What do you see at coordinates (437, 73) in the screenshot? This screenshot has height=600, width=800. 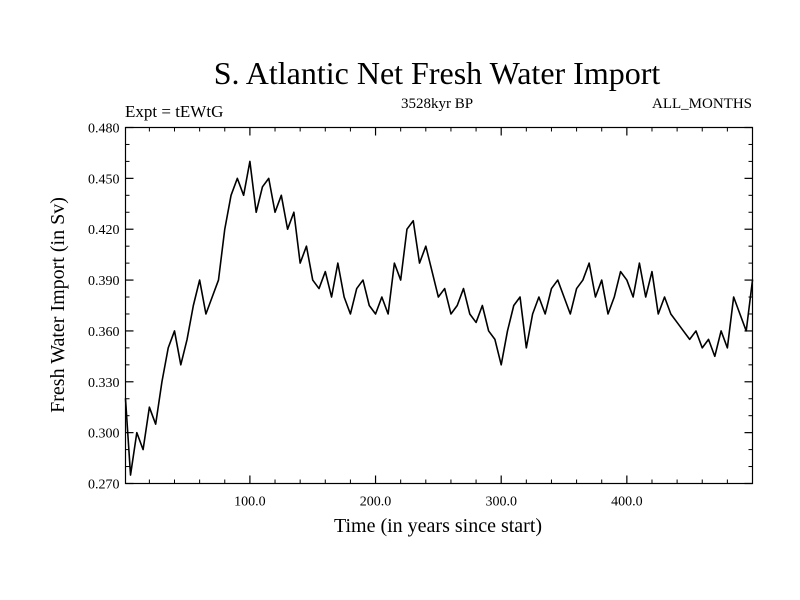 I see `chart-title: S. Atlantic Net Fresh Water Import` at bounding box center [437, 73].